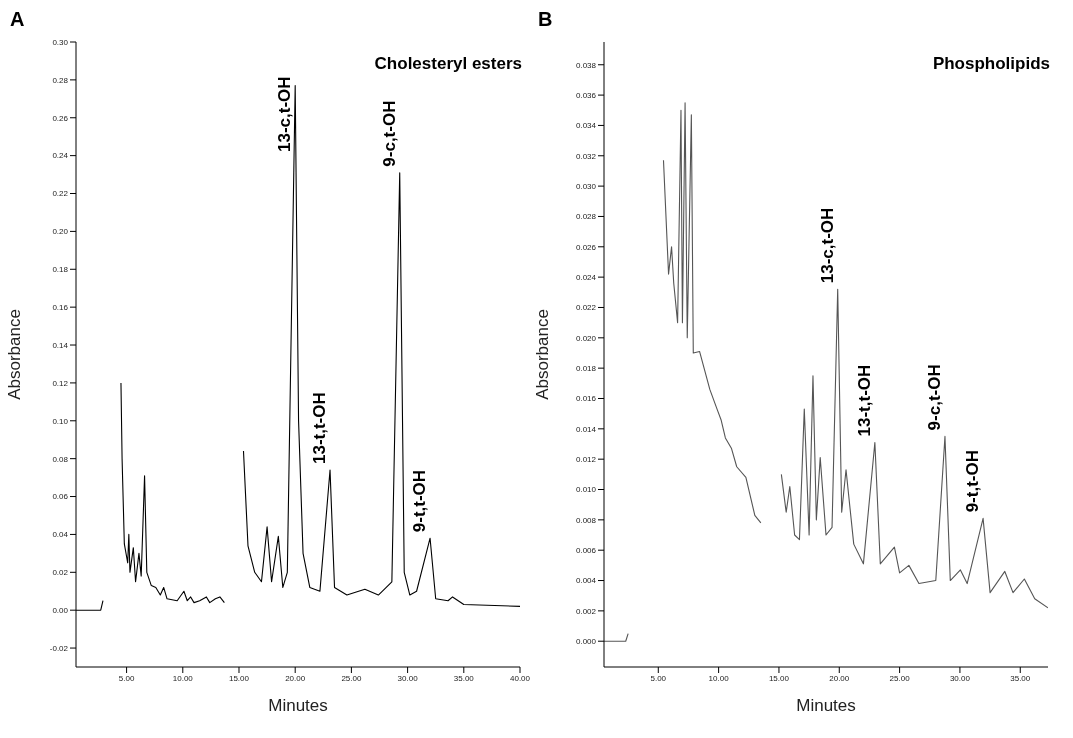  I want to click on y-tick-label: 0.000, so click(586, 642).